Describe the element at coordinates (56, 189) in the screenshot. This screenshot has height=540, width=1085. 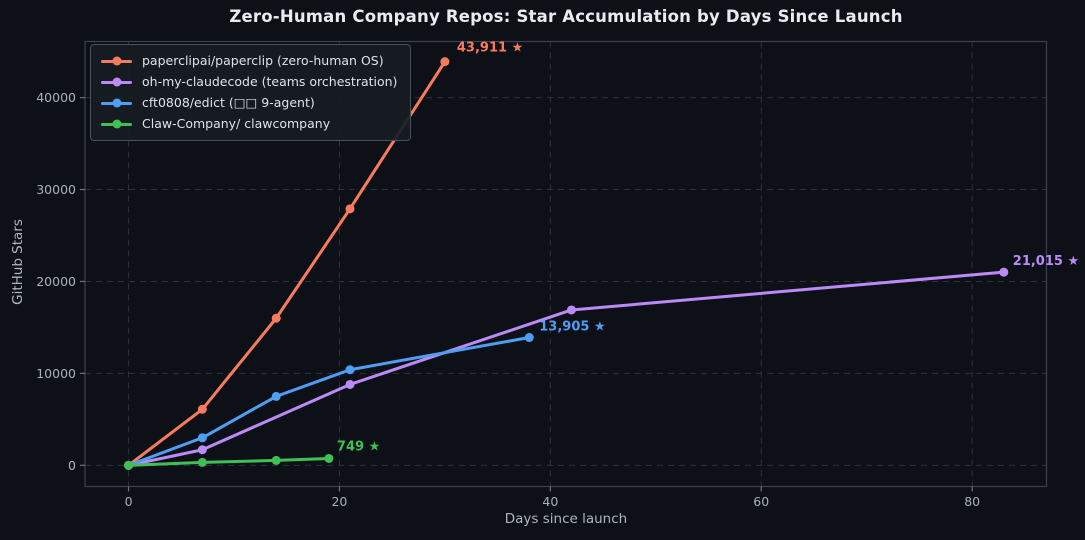
I see `y-tick-label: 30000` at that location.